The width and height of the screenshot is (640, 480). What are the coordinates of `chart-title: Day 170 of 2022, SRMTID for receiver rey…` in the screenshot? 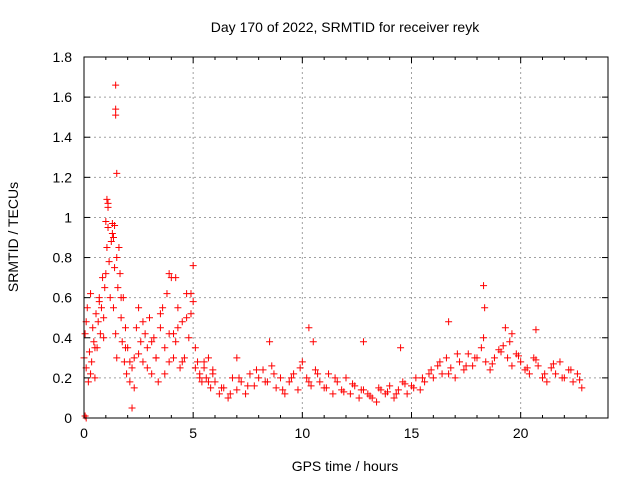 It's located at (345, 27).